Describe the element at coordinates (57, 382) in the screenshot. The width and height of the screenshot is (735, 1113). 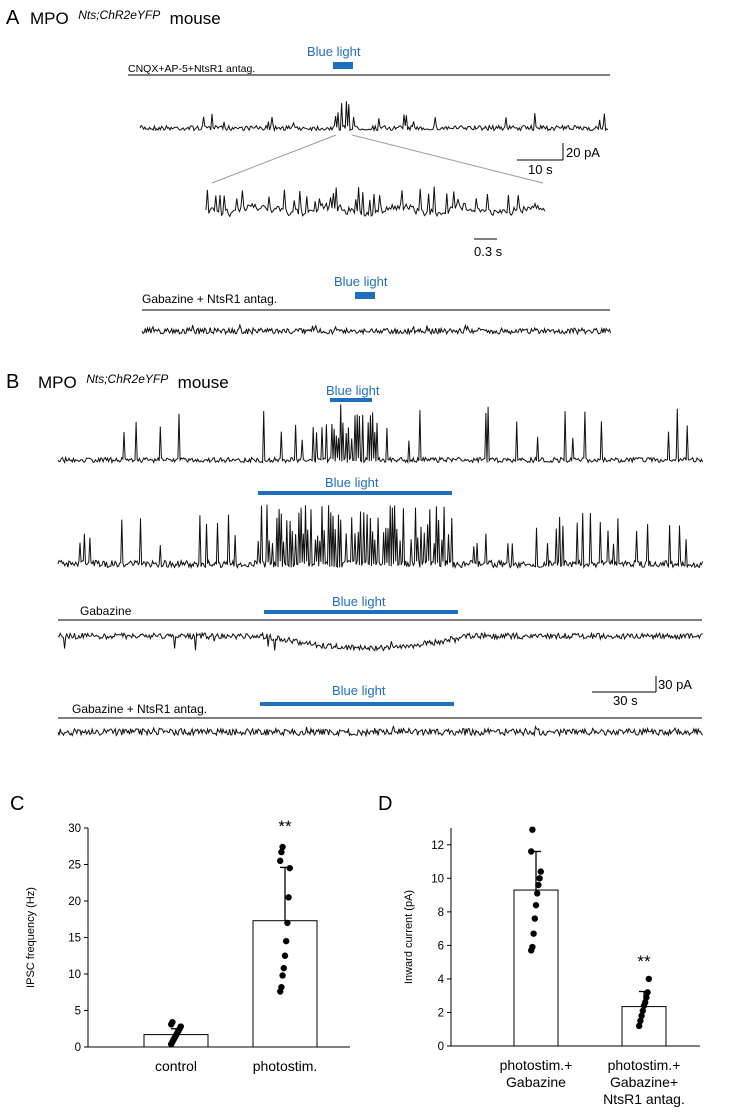
I see `panel-b-title-main: MPO` at that location.